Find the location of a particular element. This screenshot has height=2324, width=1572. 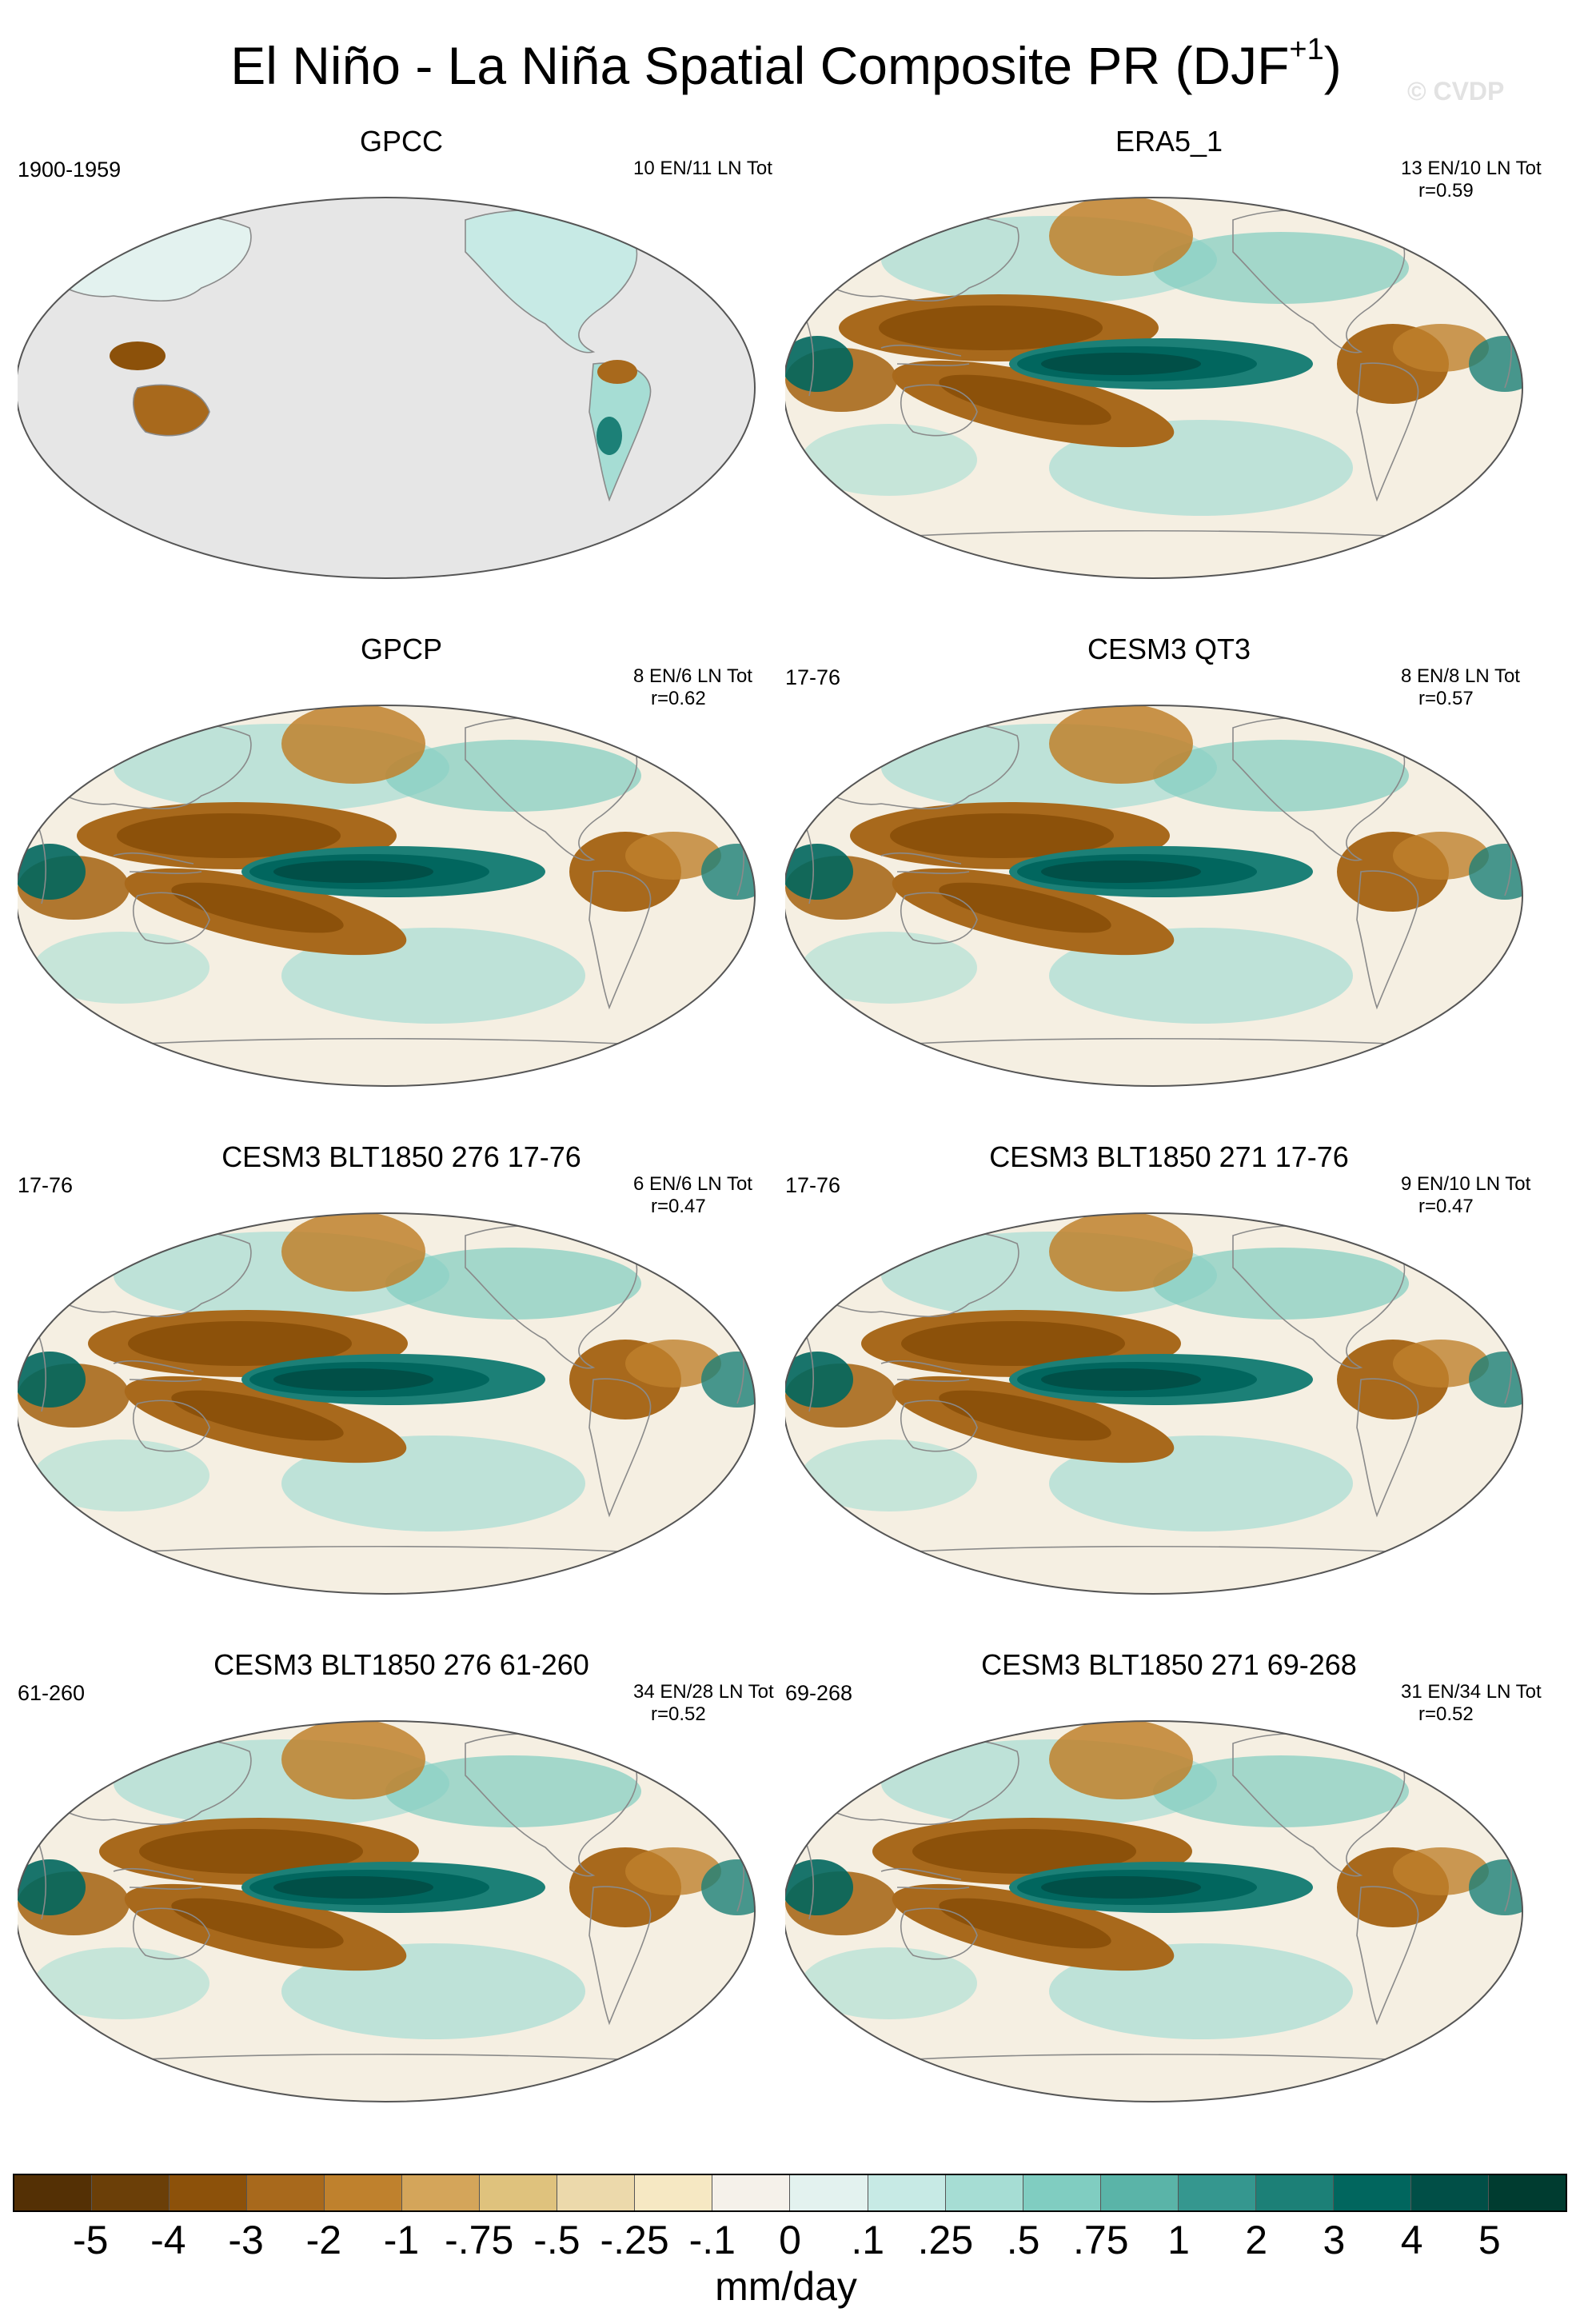

panel-event-counts: 9 EN/10 LN Tot r=0.47 is located at coordinates (1477, 1195).